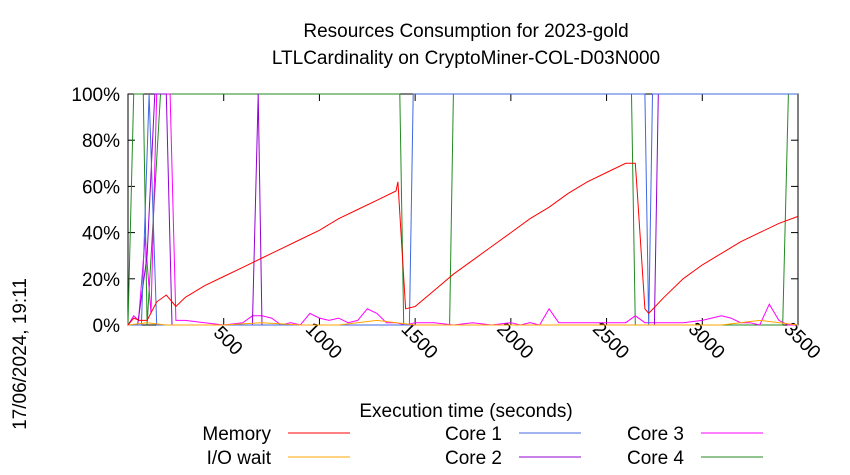 Image resolution: width=850 pixels, height=475 pixels. I want to click on series-line-i-o-wait, so click(463, 322).